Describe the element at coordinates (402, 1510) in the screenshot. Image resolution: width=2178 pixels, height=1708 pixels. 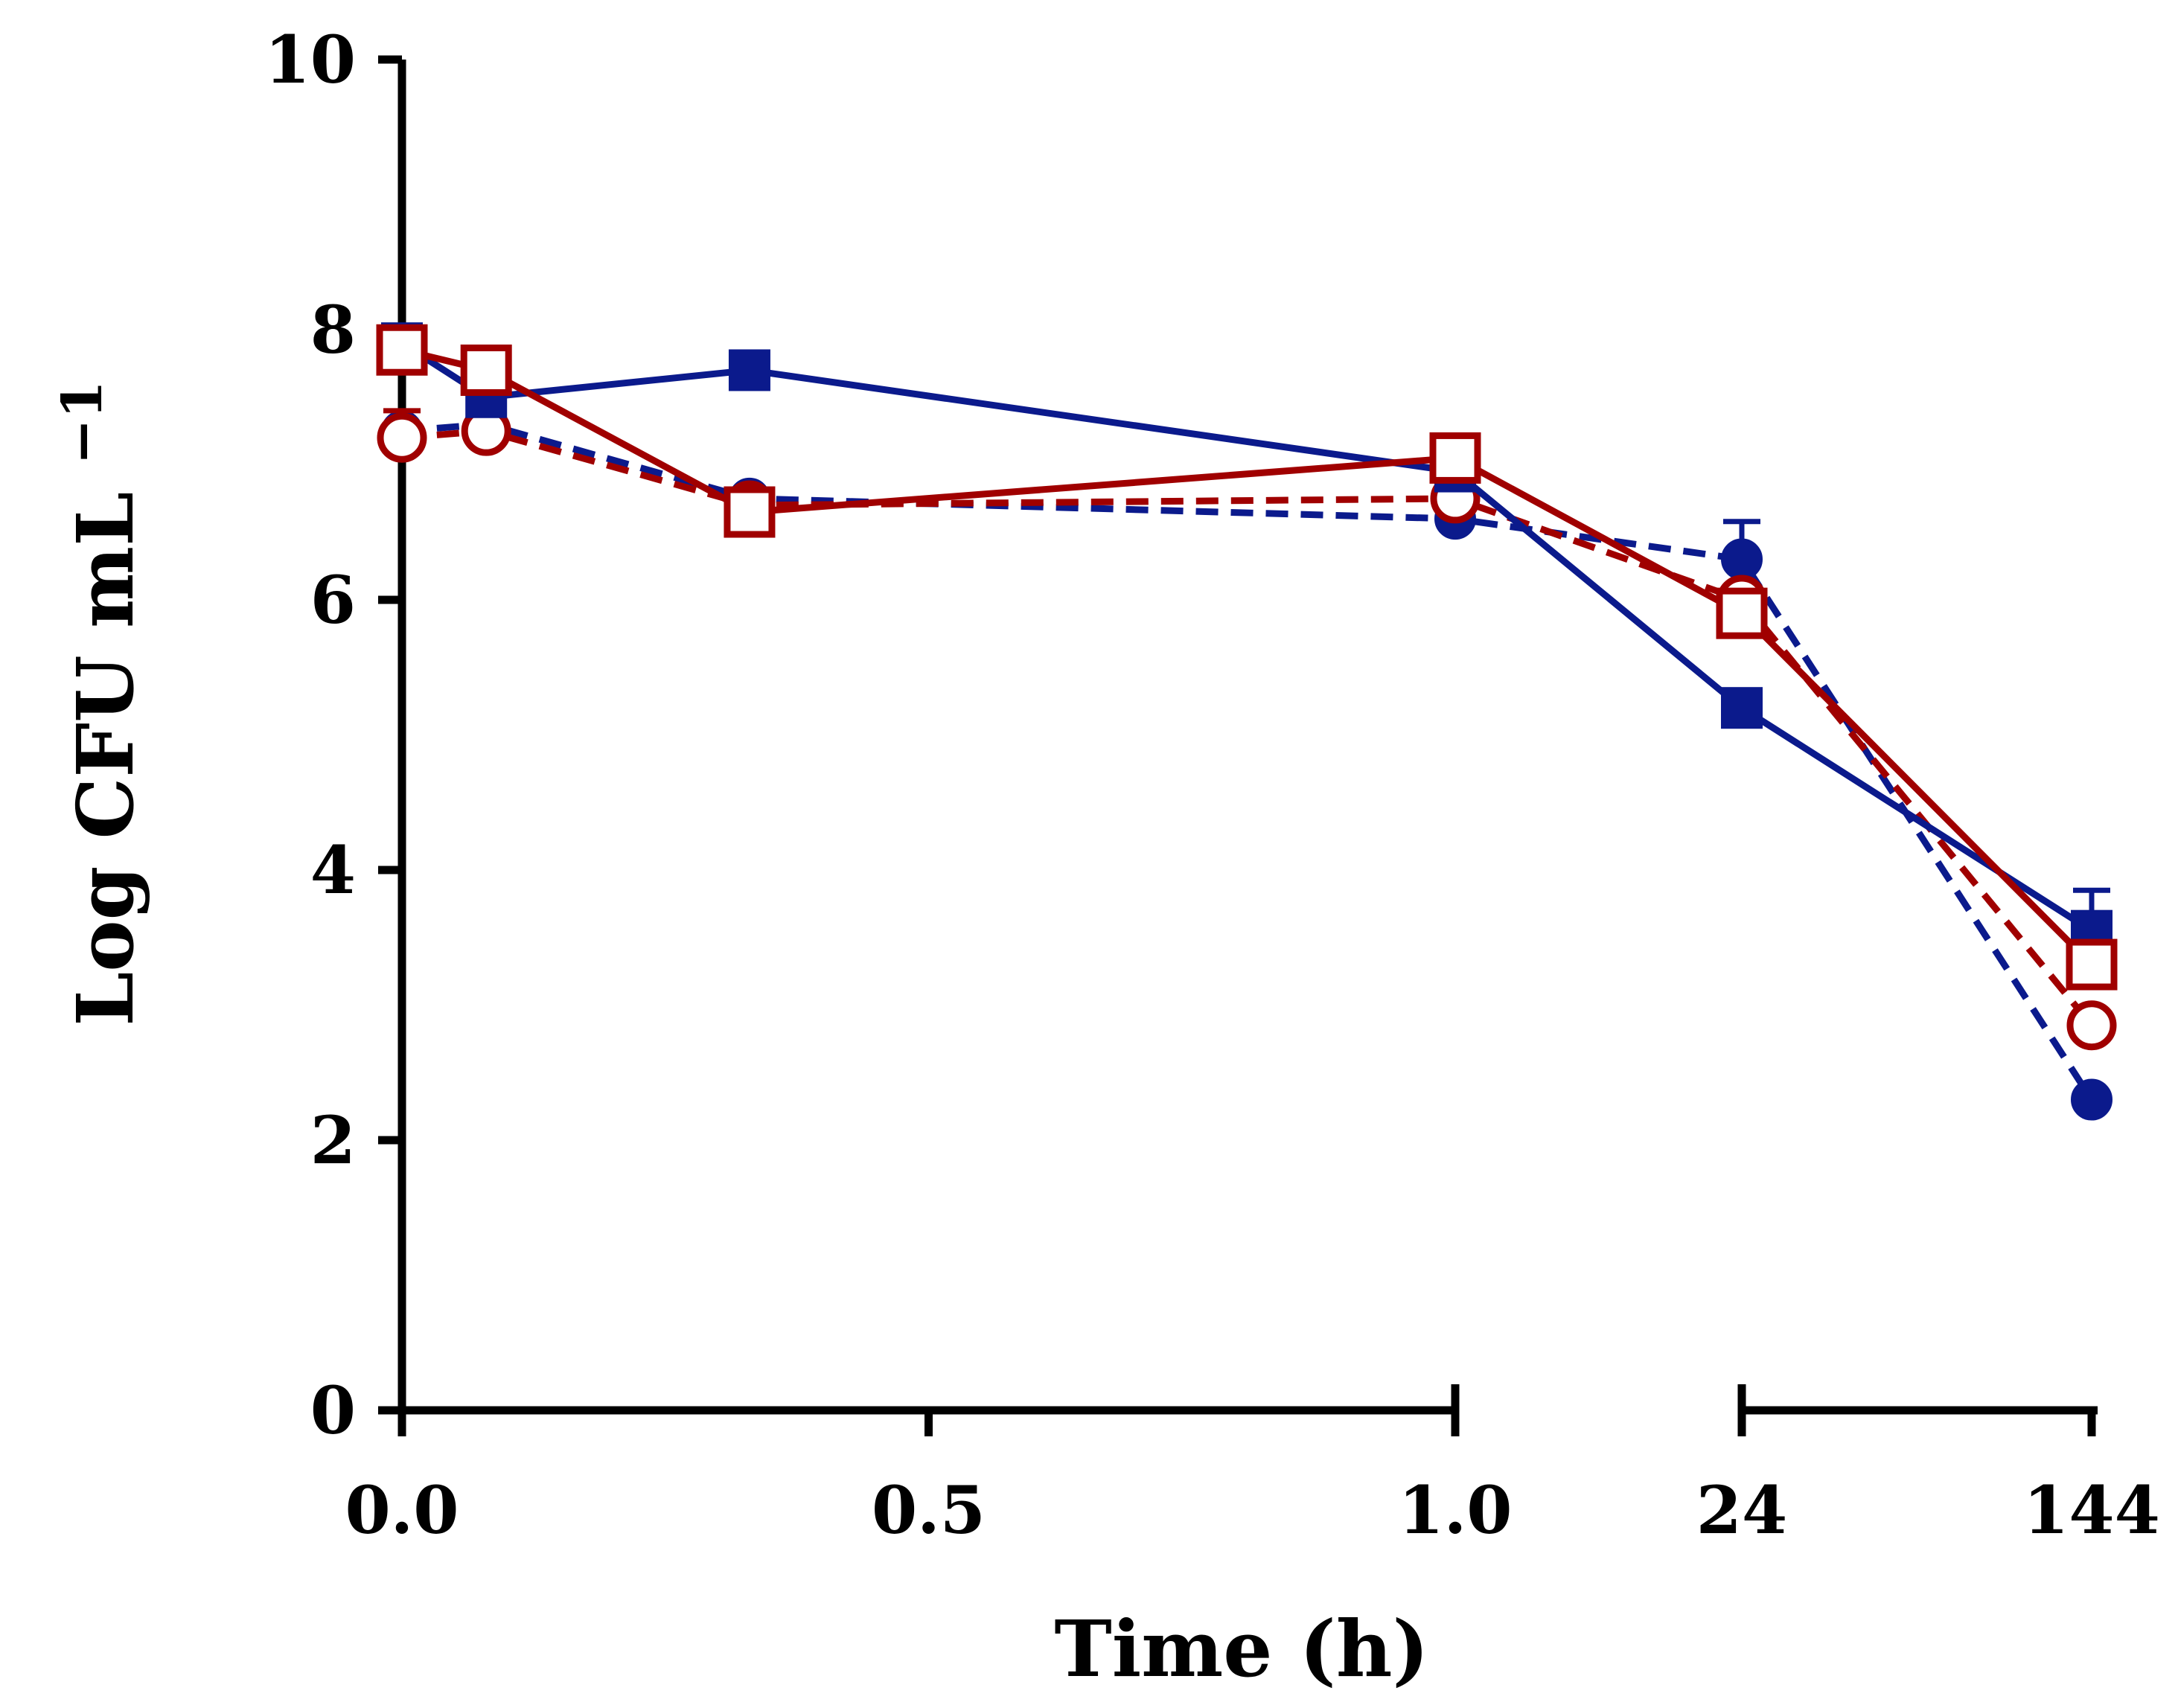
I see `x-tick-label-0: 0.0` at that location.